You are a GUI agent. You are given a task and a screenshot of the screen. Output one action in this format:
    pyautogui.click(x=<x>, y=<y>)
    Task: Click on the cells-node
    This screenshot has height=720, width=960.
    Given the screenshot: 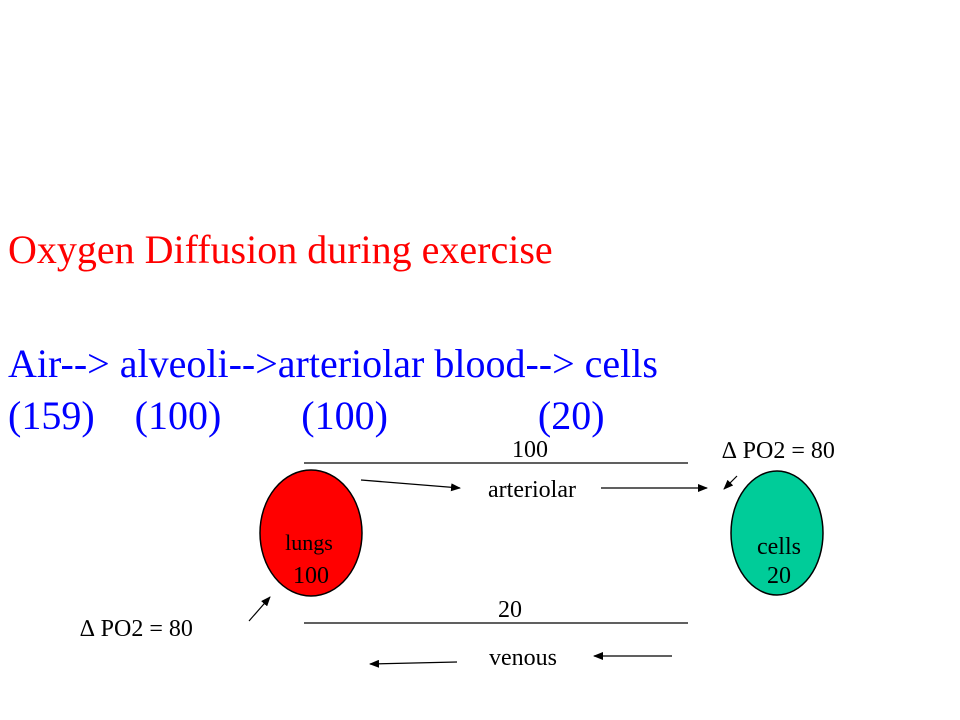 What is the action you would take?
    pyautogui.click(x=777, y=533)
    